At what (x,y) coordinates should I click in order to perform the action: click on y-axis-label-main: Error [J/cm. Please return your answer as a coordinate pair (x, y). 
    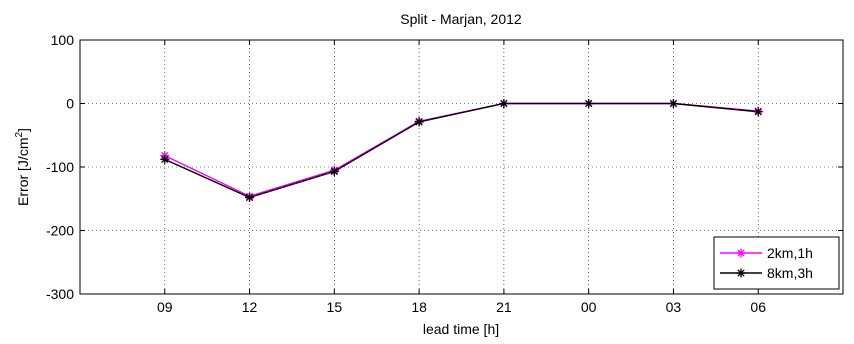
    Looking at the image, I should click on (23, 172).